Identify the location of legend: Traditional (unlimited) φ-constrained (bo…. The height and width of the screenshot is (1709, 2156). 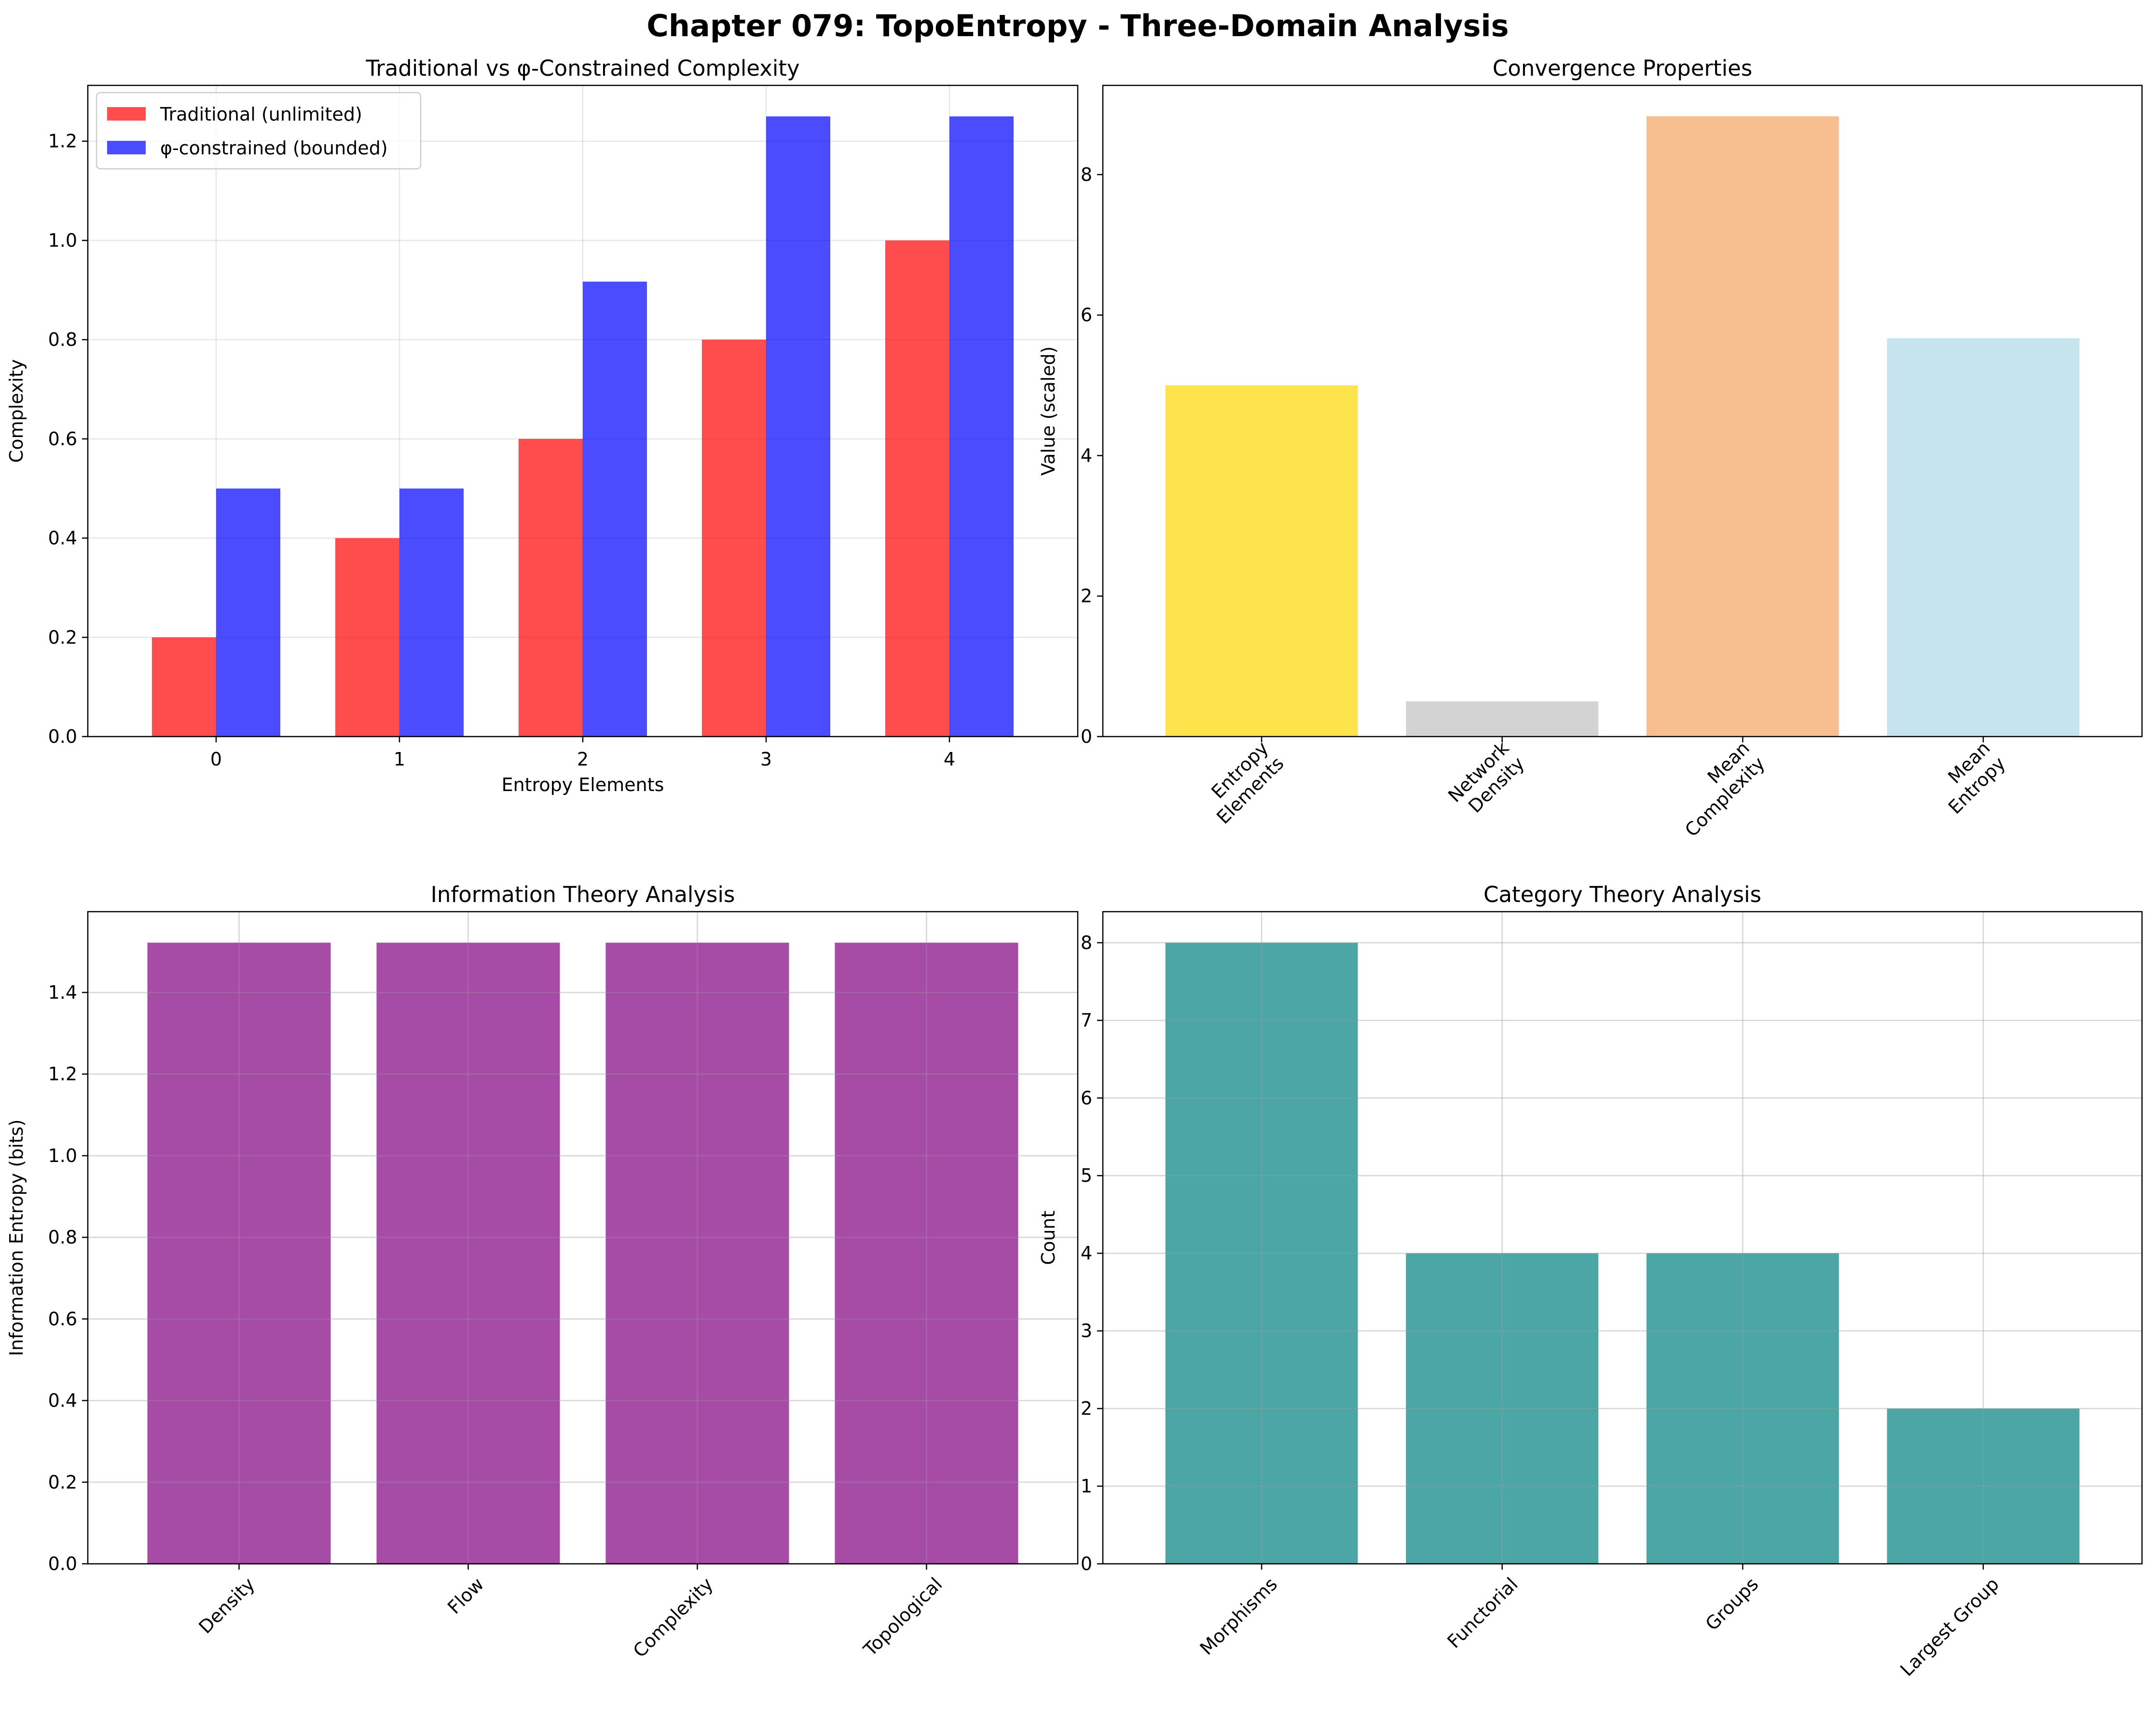
(259, 131).